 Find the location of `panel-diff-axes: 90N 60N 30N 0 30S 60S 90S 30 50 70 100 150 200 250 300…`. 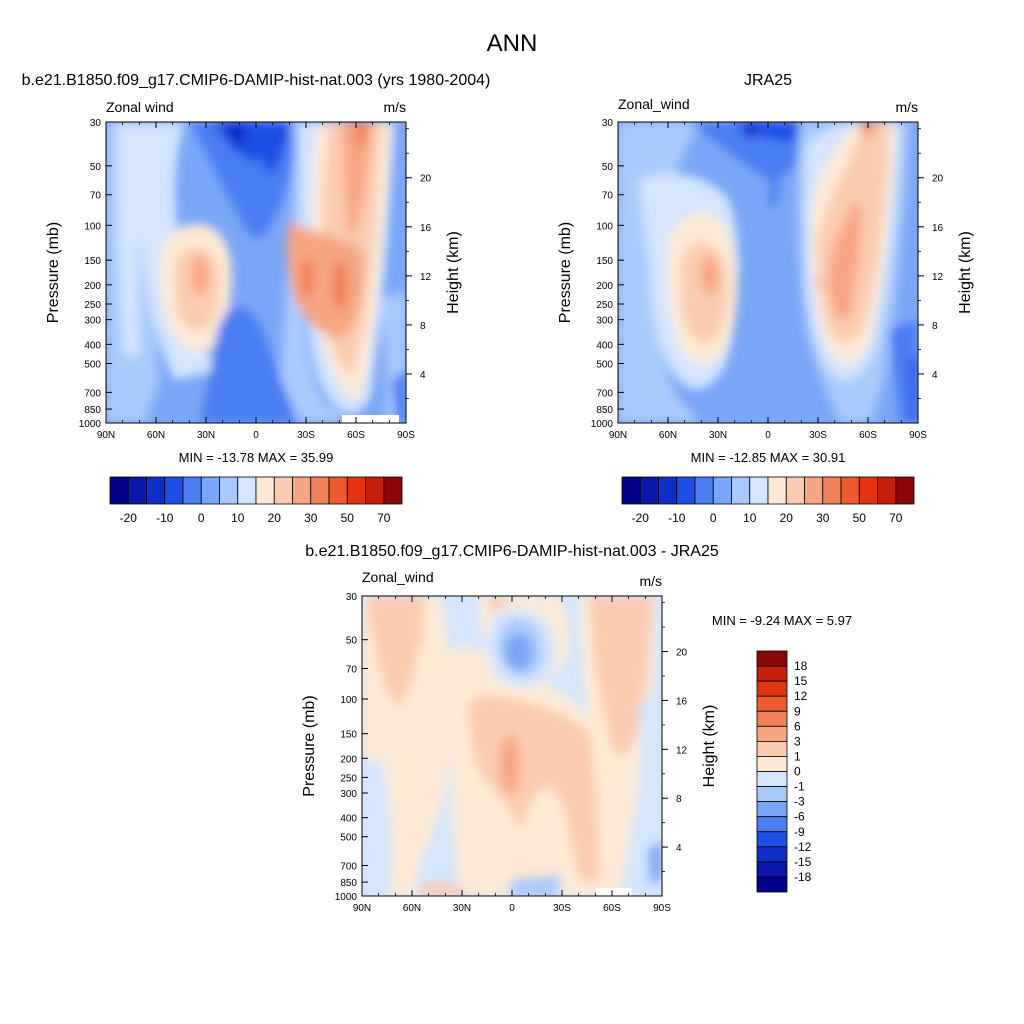

panel-diff-axes: 90N 60N 30N 0 30S 60S 90S 30 50 70 100 150 200 250 300… is located at coordinates (509, 753).